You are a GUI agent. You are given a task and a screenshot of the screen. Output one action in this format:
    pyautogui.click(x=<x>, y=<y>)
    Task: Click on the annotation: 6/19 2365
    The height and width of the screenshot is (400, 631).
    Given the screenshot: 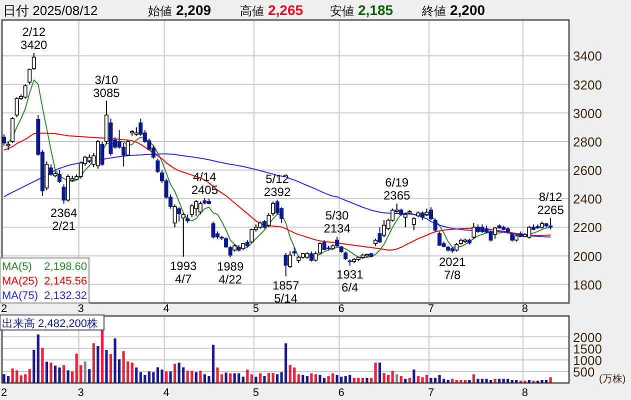 What is the action you would take?
    pyautogui.click(x=397, y=189)
    